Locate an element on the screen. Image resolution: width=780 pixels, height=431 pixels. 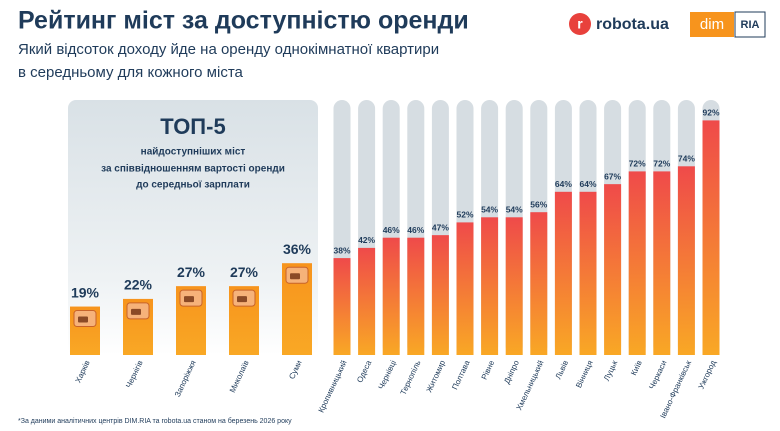
value-label: 47% is located at coordinates (440, 227).